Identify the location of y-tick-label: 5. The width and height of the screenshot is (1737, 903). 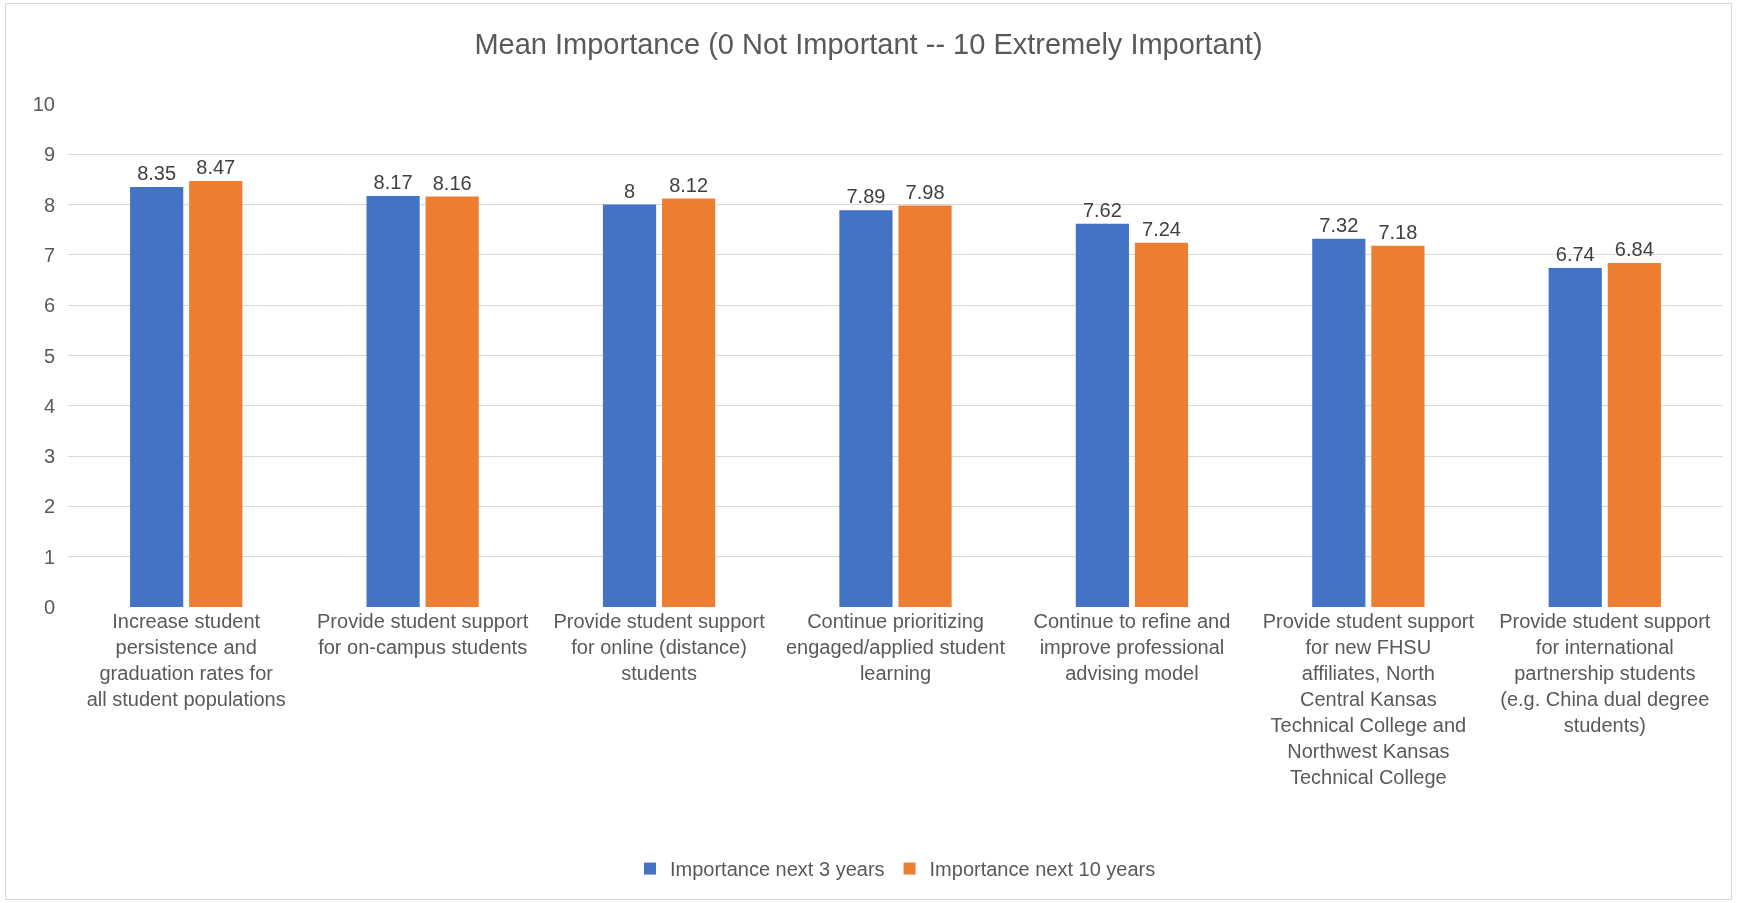
(49, 355).